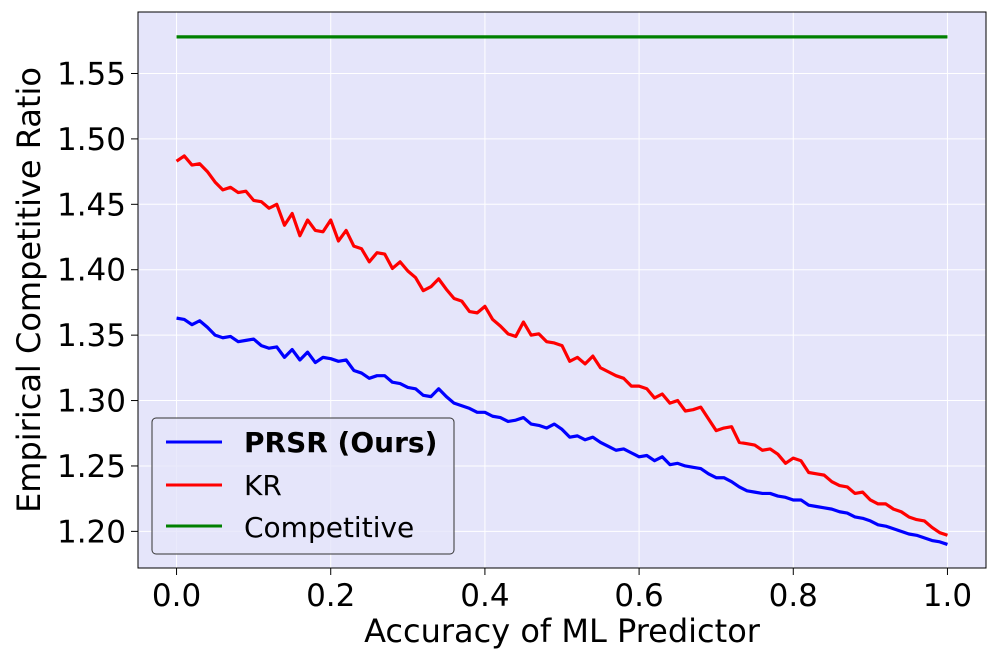 The height and width of the screenshot is (664, 997). Describe the element at coordinates (263, 485) in the screenshot. I see `legend-label-kr: KR` at that location.